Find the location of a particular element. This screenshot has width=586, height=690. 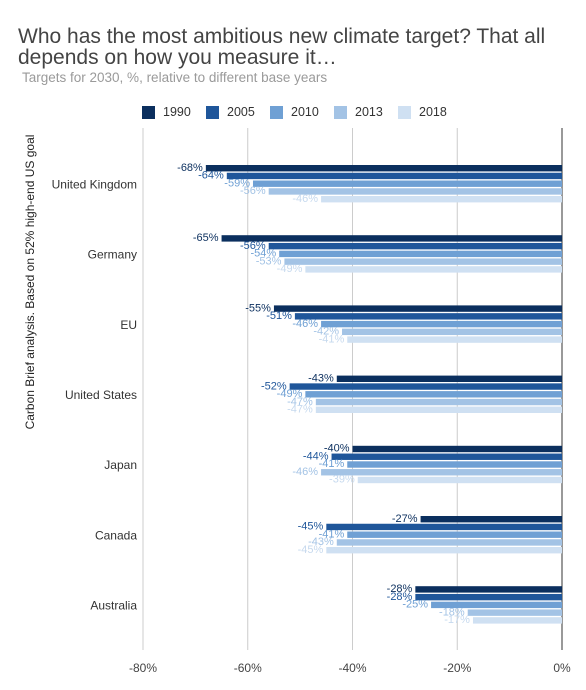

data-label: -64% is located at coordinates (211, 176).